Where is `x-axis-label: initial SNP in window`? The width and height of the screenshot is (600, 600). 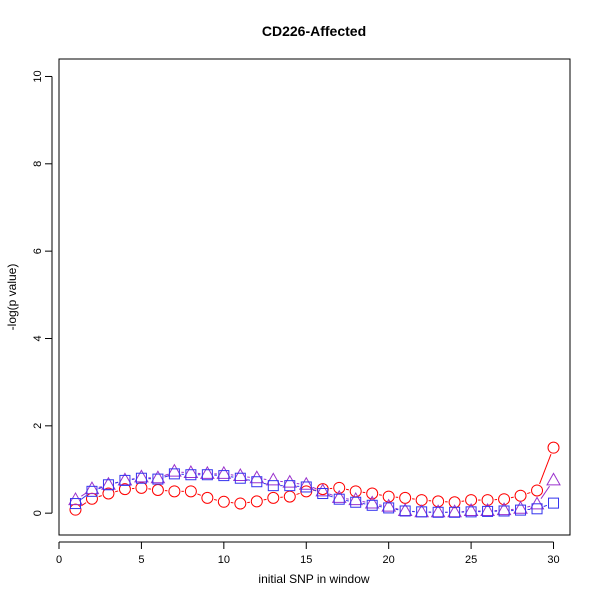
x-axis-label: initial SNP in window is located at coordinates (313, 579).